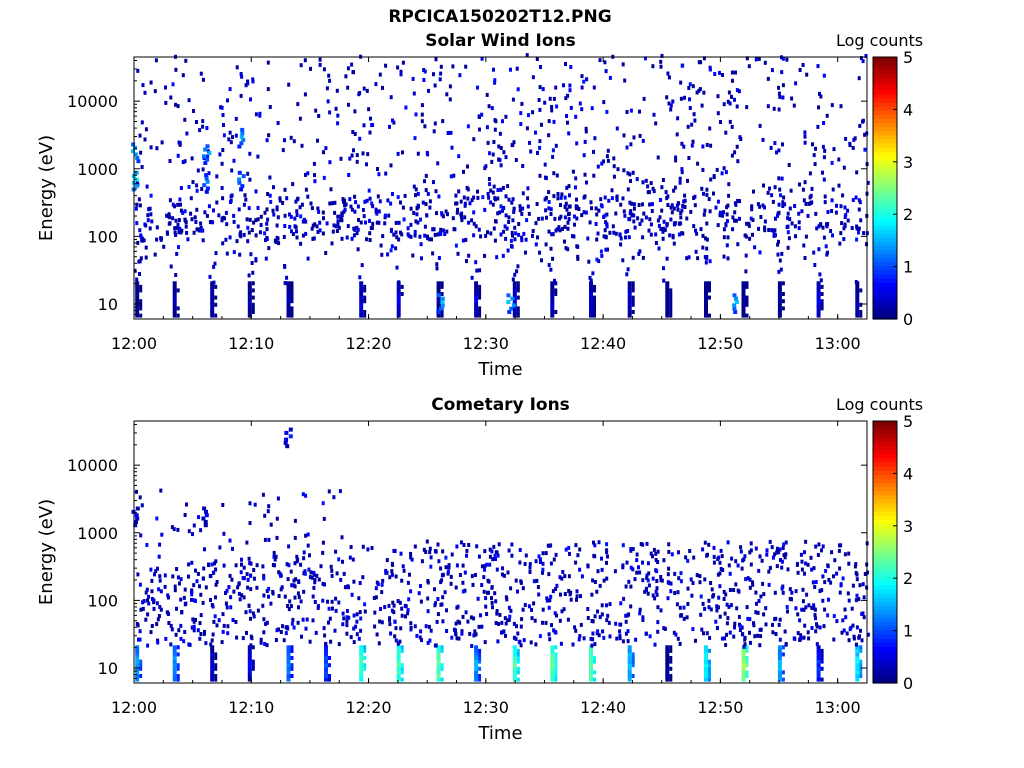 The height and width of the screenshot is (768, 1024). I want to click on y-tick-label: 10, so click(108, 668).